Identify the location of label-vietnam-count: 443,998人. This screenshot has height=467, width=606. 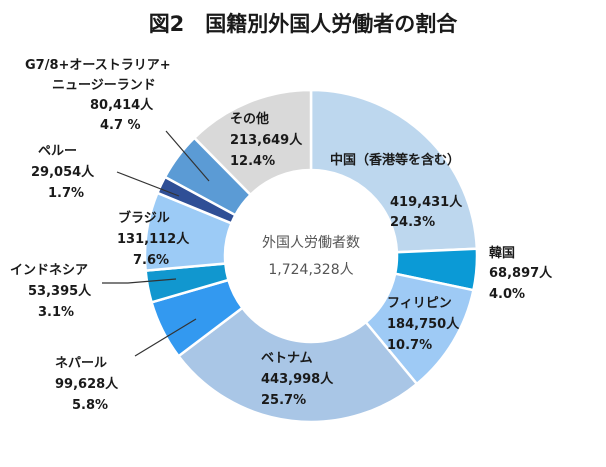
(297, 379).